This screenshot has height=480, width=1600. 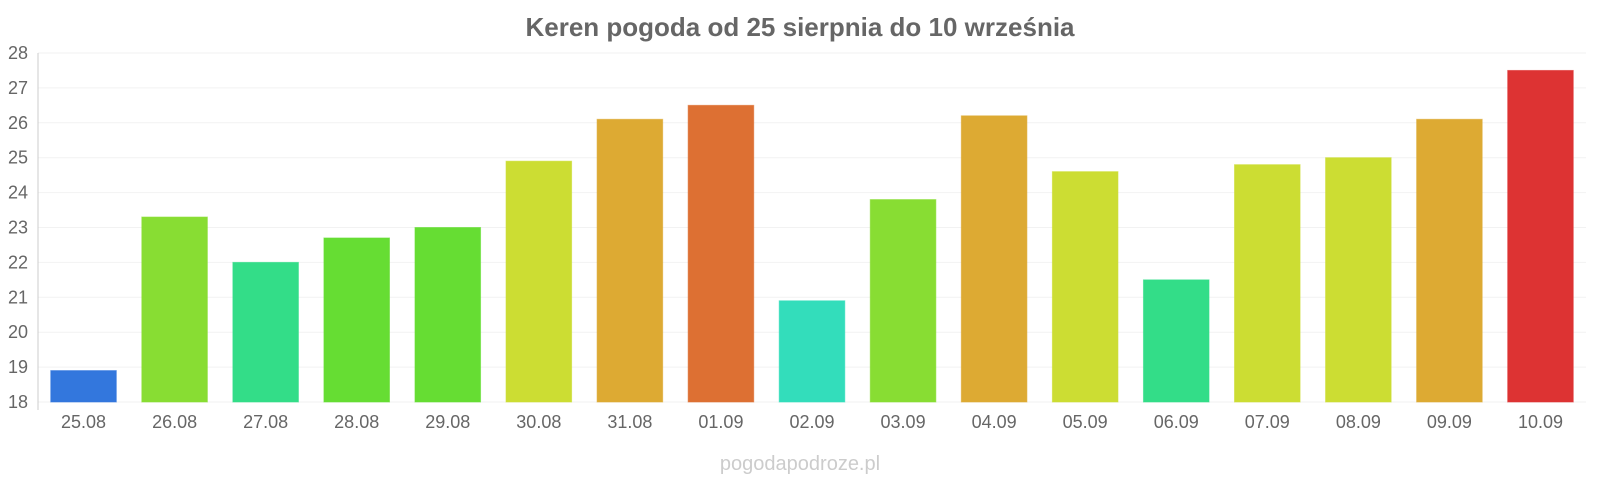 I want to click on bar-25.08, so click(x=83, y=386).